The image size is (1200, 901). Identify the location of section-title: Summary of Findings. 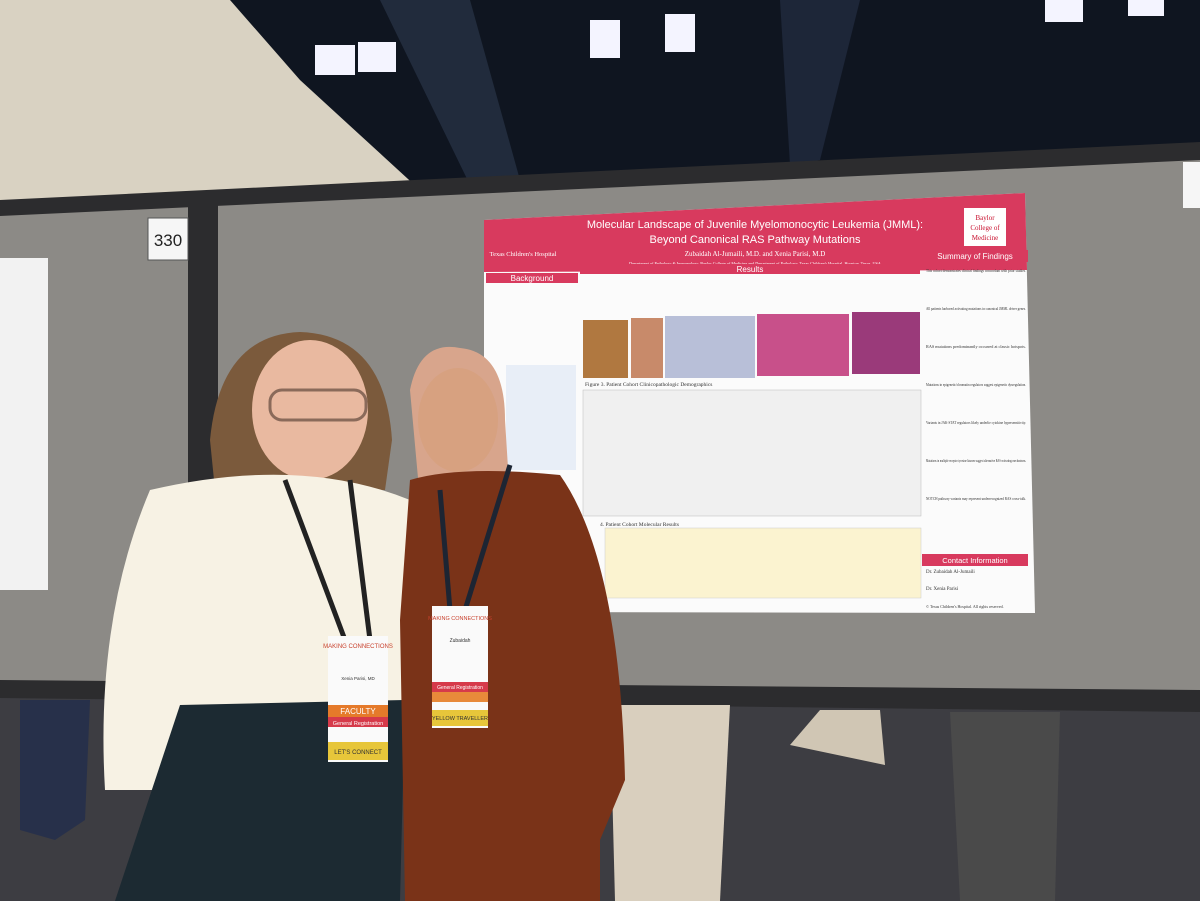
(975, 256).